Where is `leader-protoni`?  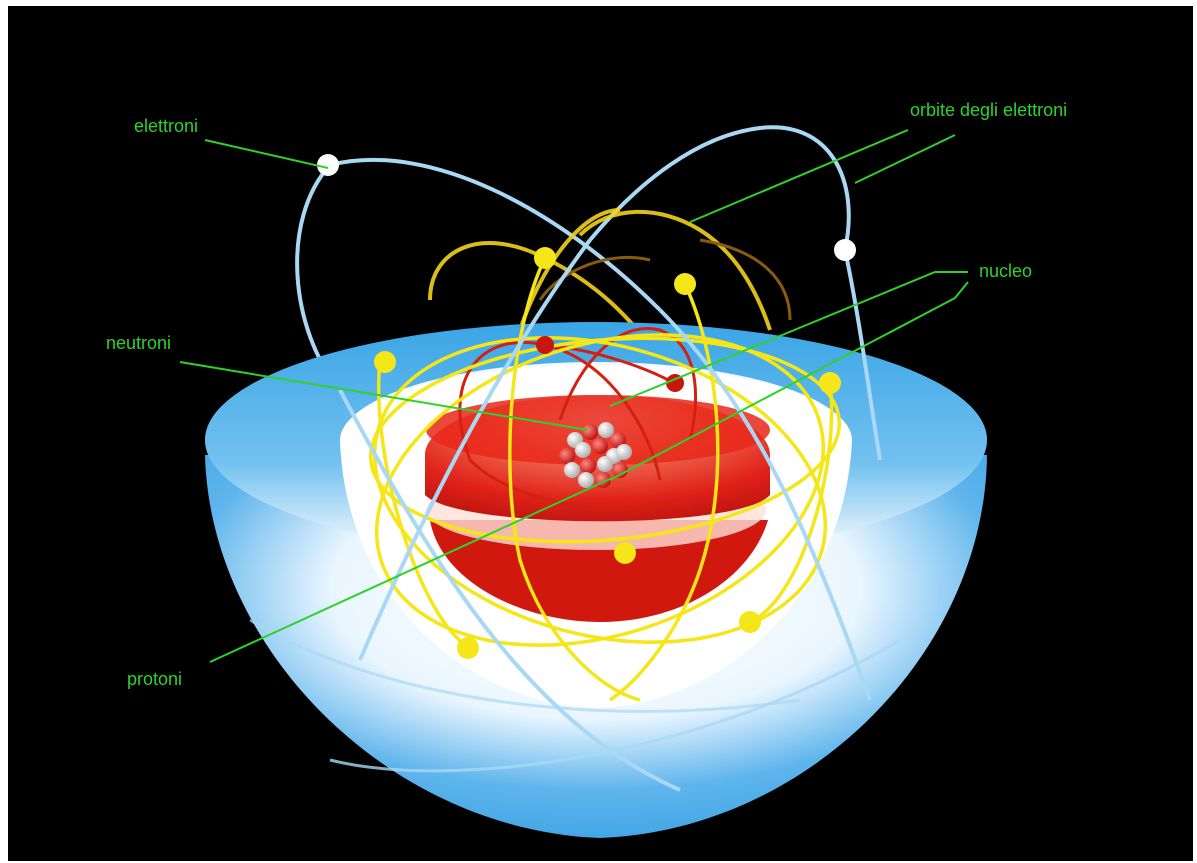
leader-protoni is located at coordinates (411, 570).